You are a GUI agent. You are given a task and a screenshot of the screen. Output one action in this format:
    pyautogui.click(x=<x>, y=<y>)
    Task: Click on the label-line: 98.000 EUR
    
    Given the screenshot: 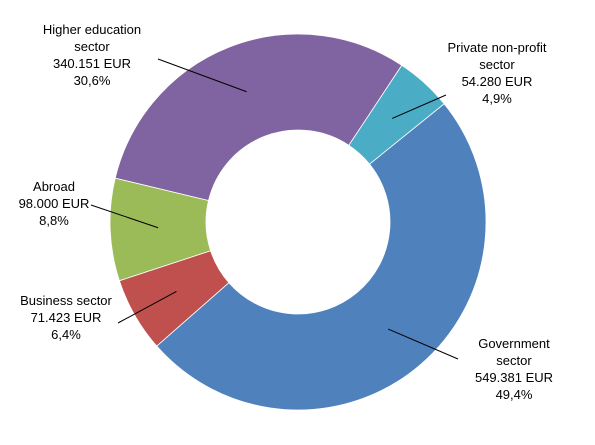 What is the action you would take?
    pyautogui.click(x=54, y=203)
    